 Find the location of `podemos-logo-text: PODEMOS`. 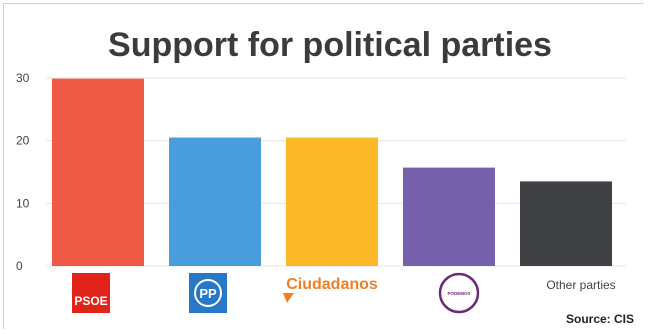

podemos-logo-text: PODEMOS is located at coordinates (458, 293).